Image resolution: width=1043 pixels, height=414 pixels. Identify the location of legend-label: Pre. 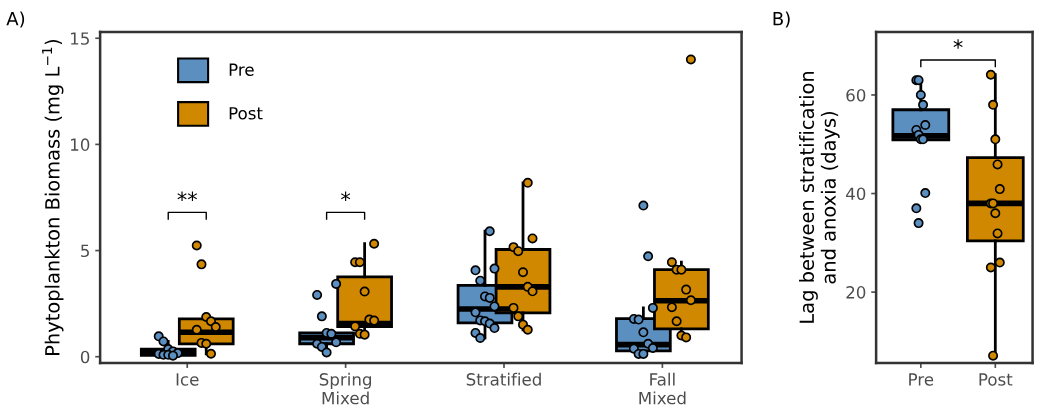
(241, 69).